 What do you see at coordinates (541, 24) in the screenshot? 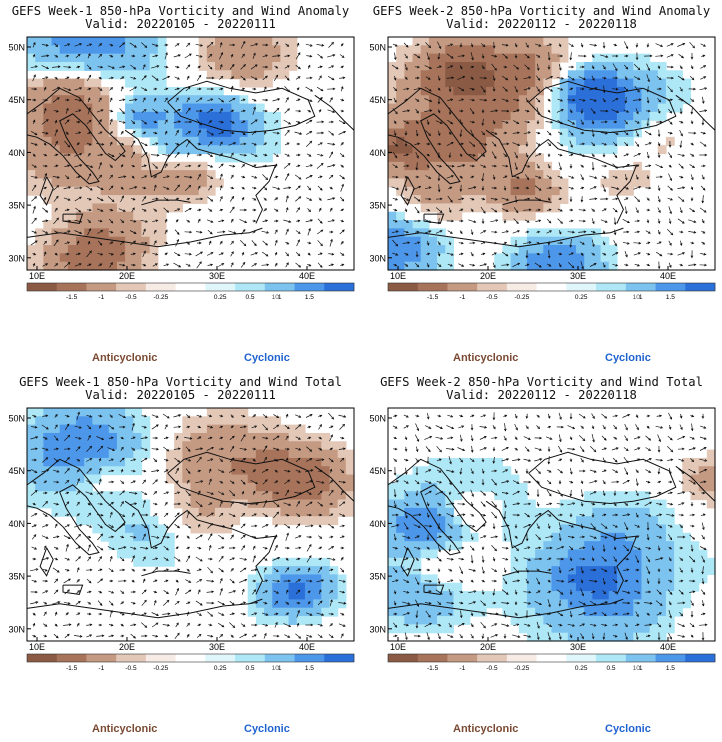
I see `panel-valid-dates: Valid: 20220112 - 20220118` at bounding box center [541, 24].